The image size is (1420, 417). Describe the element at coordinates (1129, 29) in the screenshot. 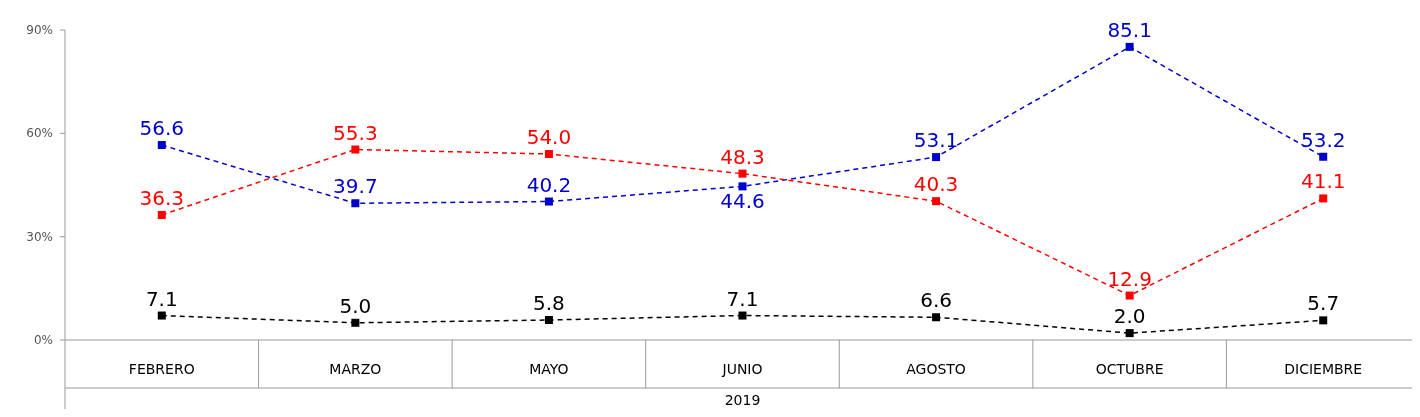

I see `data-label: 85.1` at that location.